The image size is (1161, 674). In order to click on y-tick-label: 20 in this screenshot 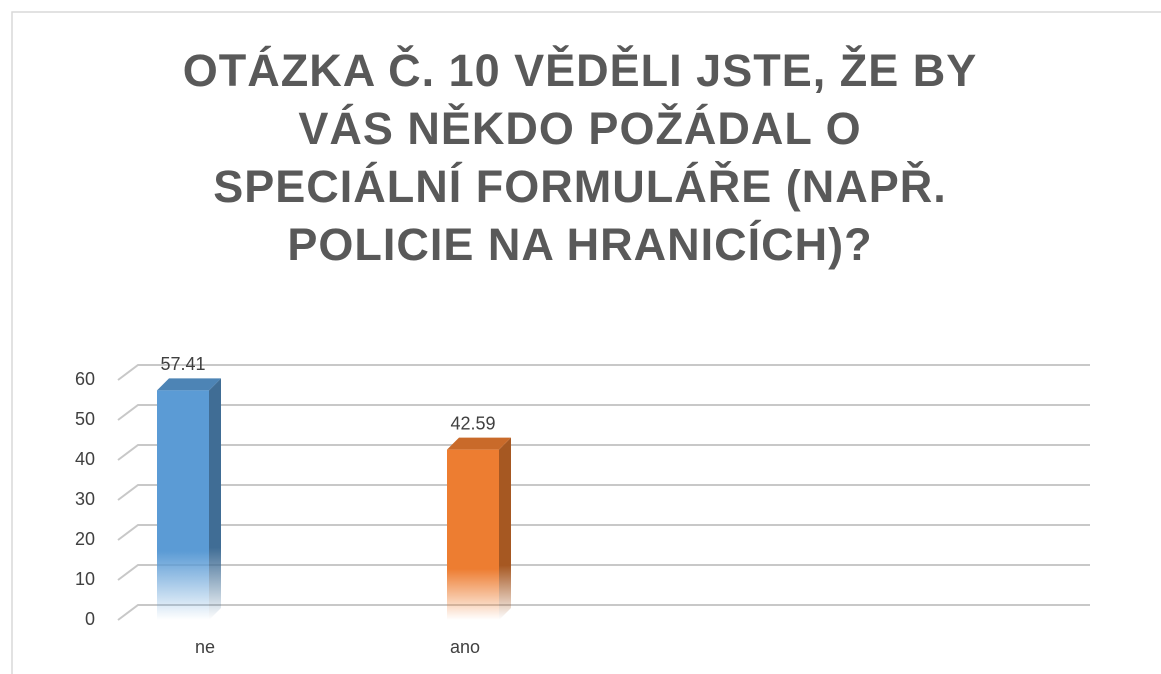, I will do `click(85, 539)`.